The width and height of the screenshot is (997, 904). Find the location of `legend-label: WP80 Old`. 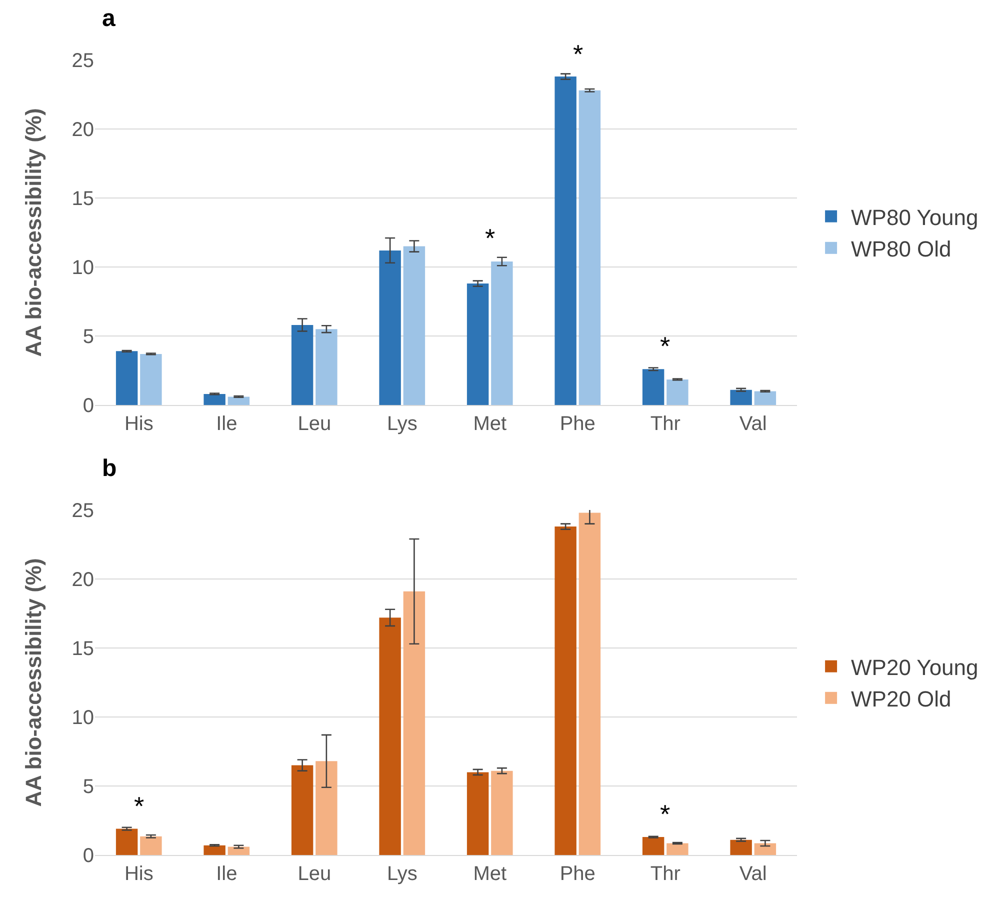

legend-label: WP80 Old is located at coordinates (901, 249).